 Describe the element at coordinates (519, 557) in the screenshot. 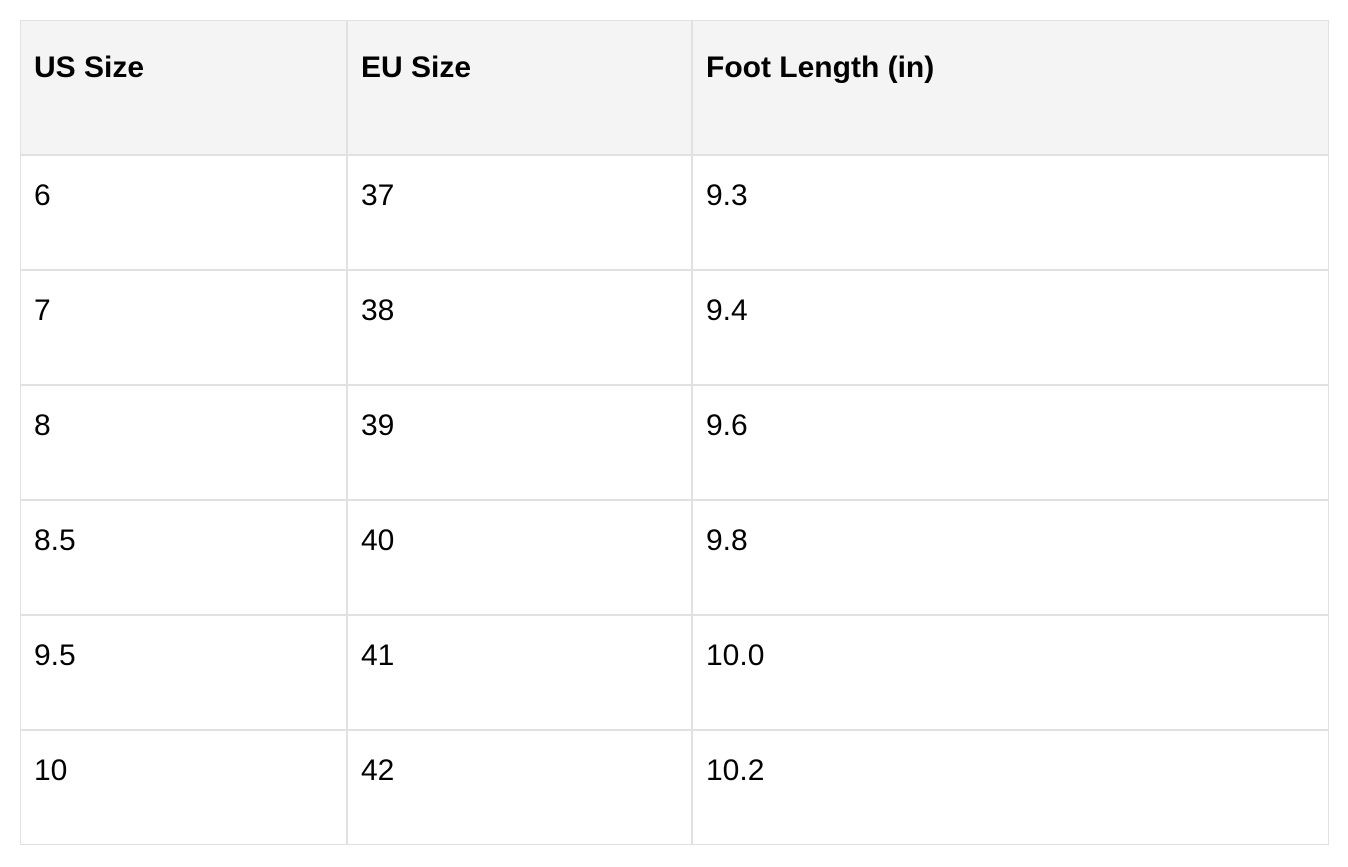

I see `cell-eu-size: 40` at that location.